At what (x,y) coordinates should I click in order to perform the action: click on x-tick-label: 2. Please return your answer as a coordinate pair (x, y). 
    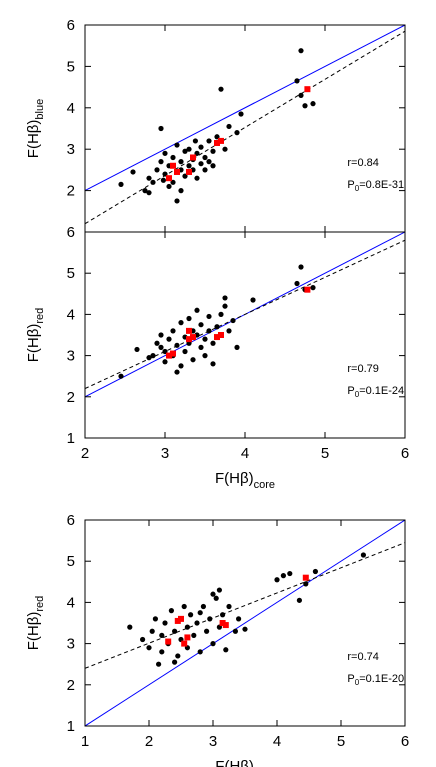
    Looking at the image, I should click on (149, 741).